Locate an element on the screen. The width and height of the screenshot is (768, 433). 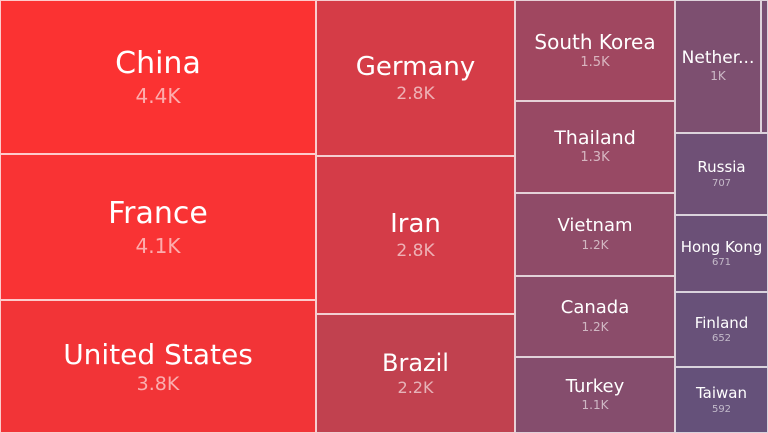
cell-label: South Korea is located at coordinates (595, 41).